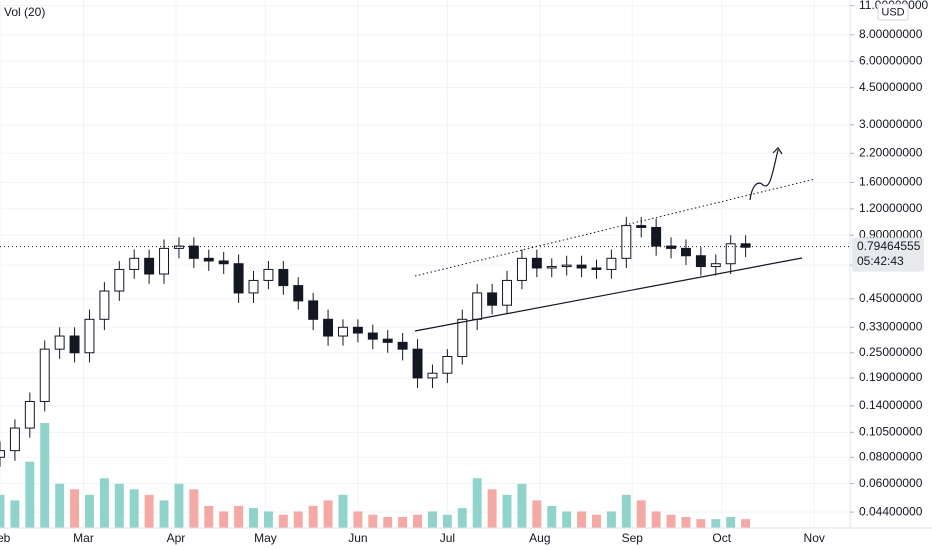  Describe the element at coordinates (891, 87) in the screenshot. I see `y-tick-label: 4.50000000` at that location.